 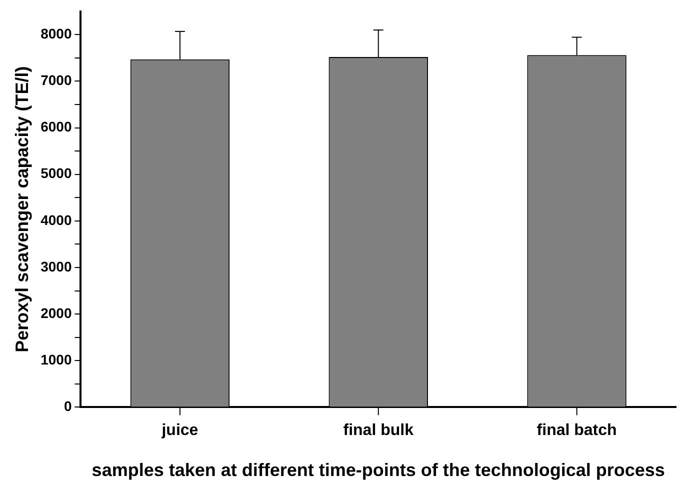 I want to click on y-tick-label: 4000, so click(x=56, y=220).